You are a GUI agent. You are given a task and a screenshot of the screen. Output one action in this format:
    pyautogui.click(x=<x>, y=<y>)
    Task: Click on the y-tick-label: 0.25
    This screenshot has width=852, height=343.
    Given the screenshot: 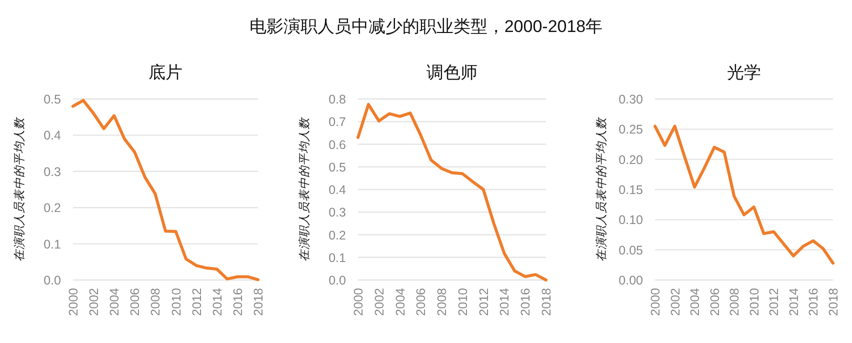 What is the action you would take?
    pyautogui.click(x=631, y=129)
    